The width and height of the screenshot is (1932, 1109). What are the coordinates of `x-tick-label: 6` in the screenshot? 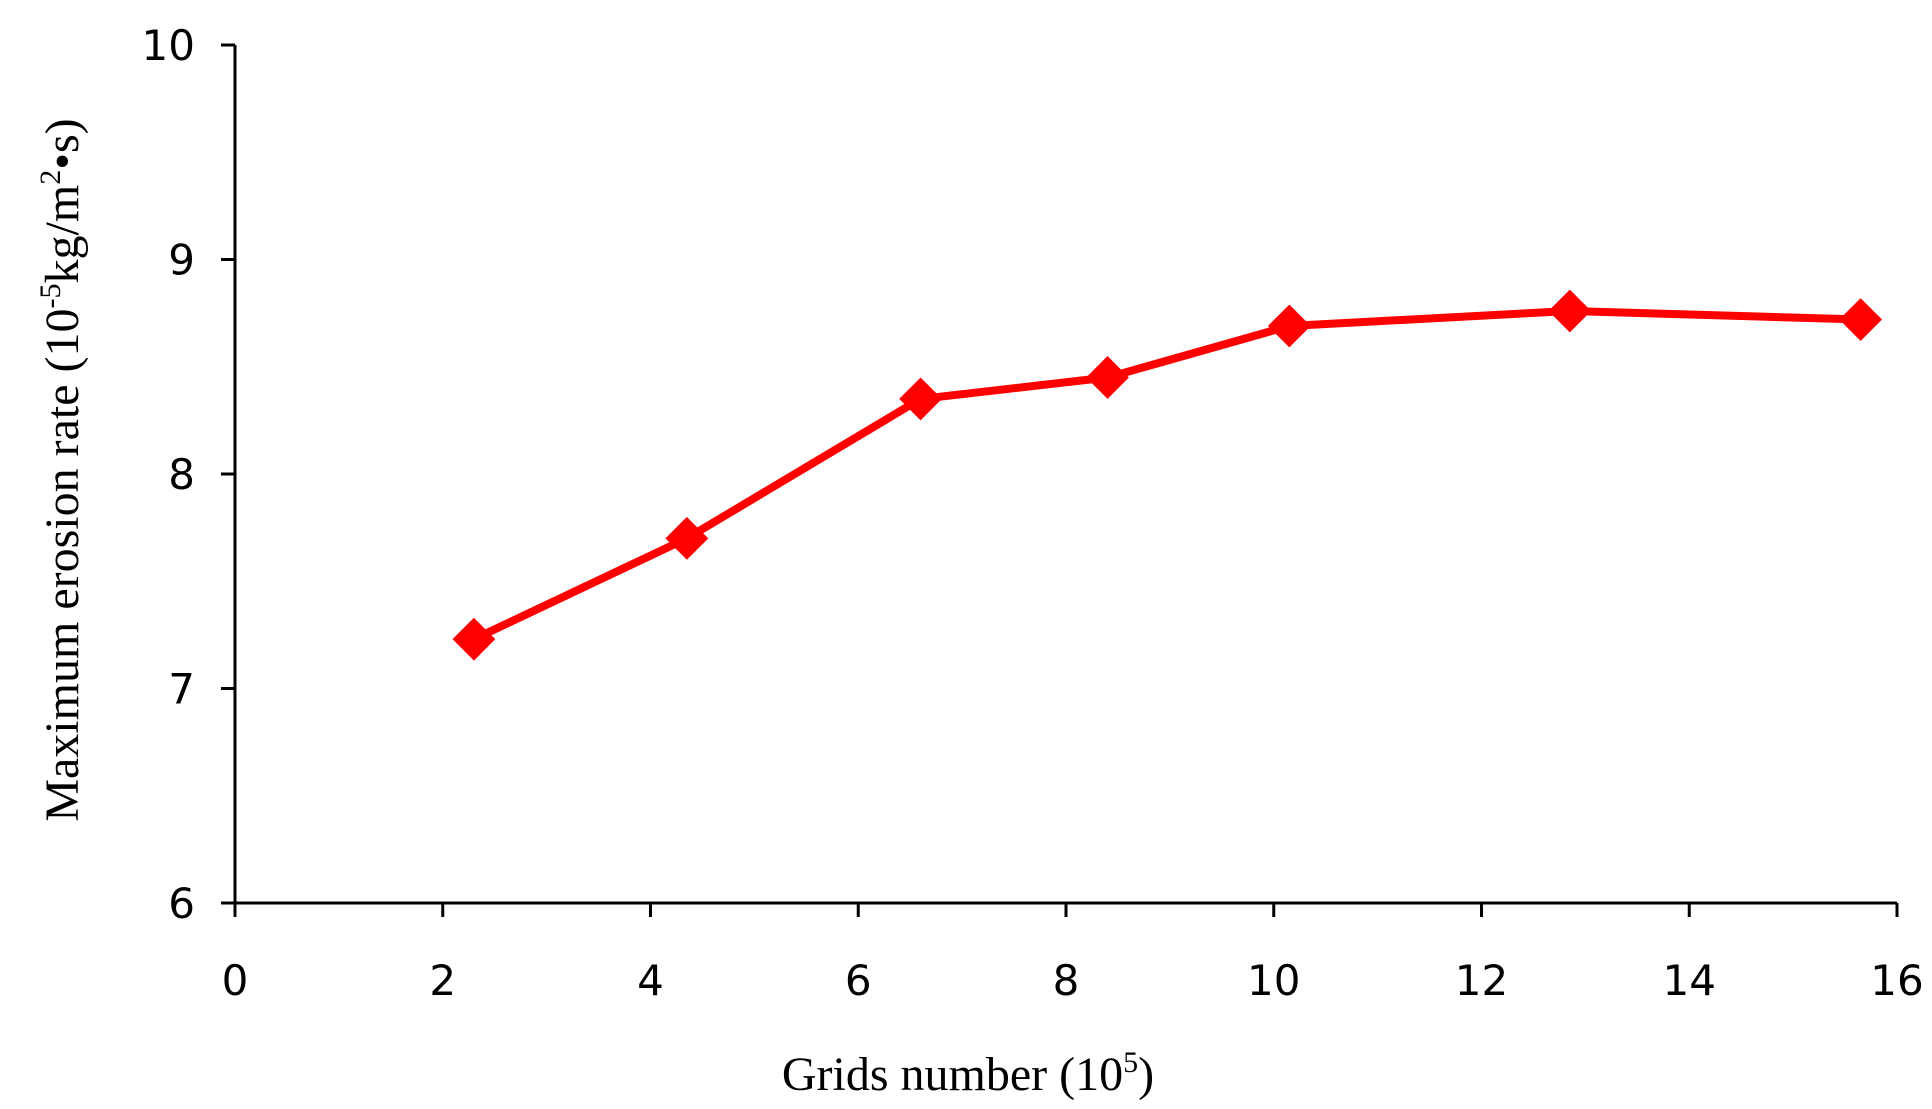 It's located at (858, 980).